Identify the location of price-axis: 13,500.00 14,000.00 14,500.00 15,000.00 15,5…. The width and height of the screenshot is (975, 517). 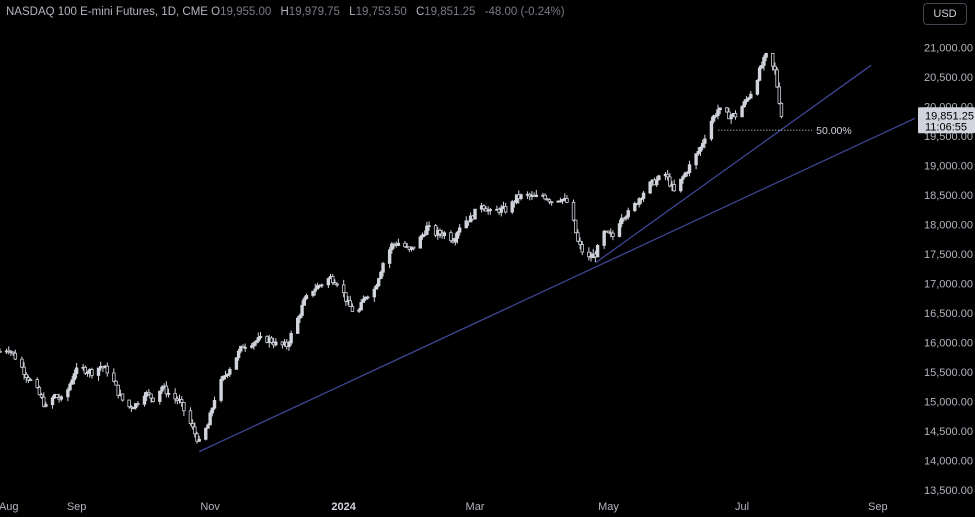
(946, 270).